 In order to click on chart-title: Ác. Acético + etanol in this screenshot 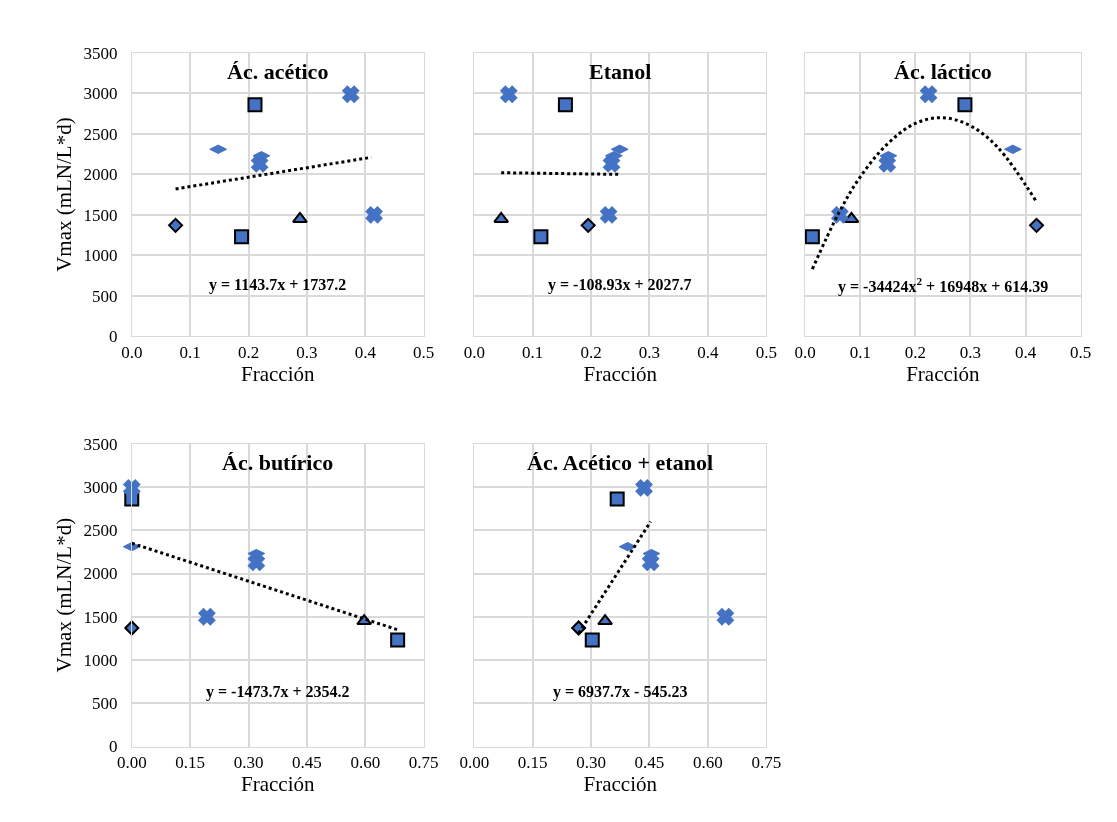, I will do `click(620, 462)`.